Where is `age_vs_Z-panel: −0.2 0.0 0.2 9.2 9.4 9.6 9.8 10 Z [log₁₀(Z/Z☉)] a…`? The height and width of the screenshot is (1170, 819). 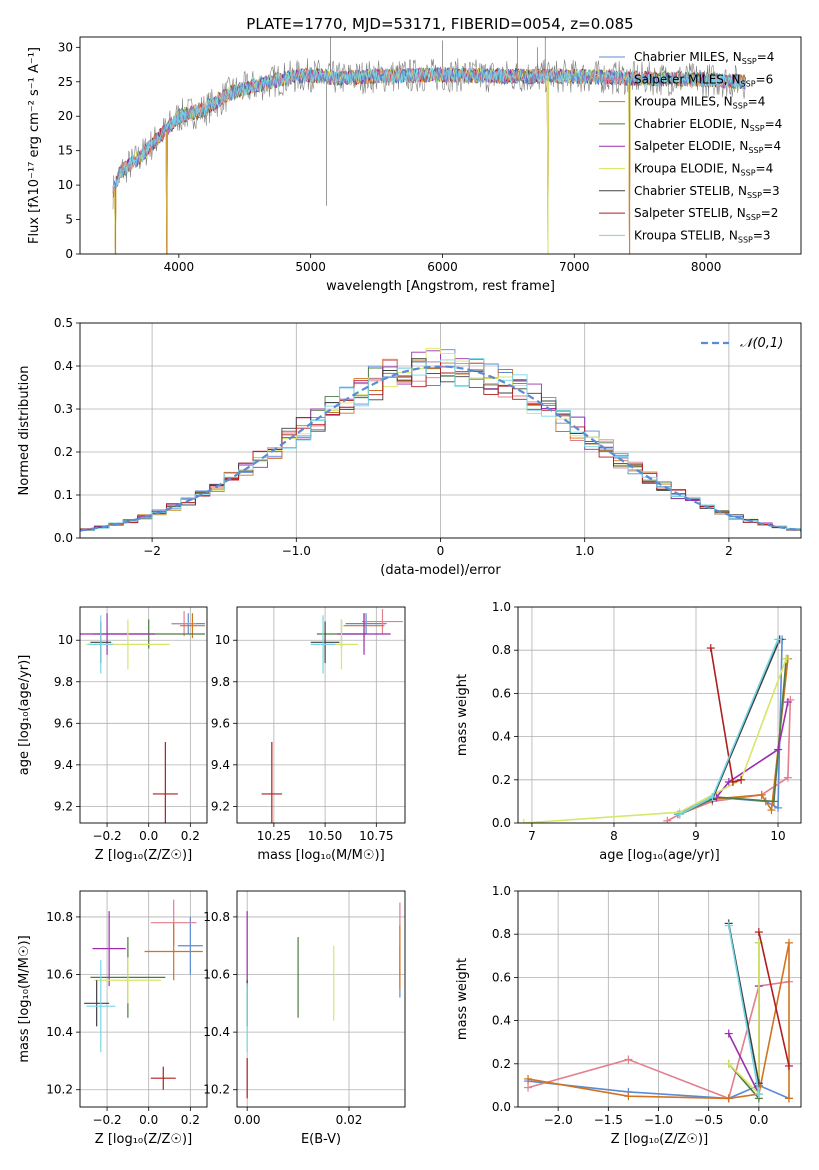 age_vs_Z-panel: −0.2 0.0 0.2 9.2 9.4 9.6 9.8 10 Z [log₁₀(Z/Z☉)] a… is located at coordinates (112, 734).